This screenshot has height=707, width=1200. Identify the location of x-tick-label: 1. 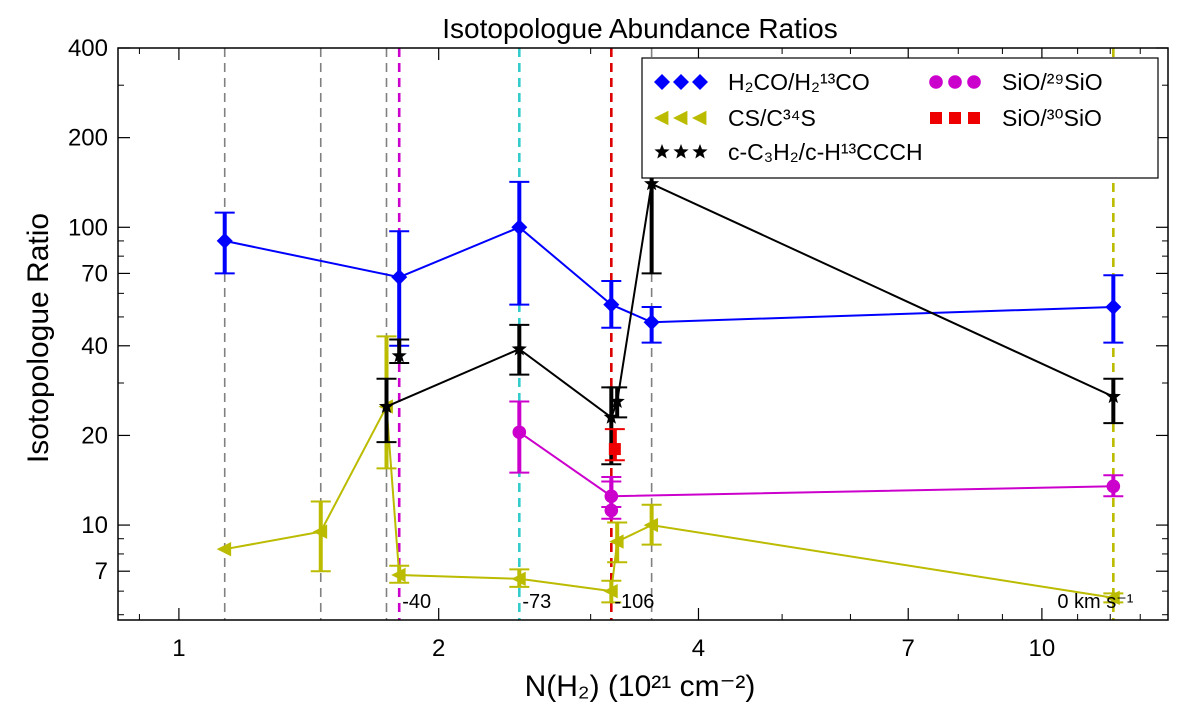
(178, 648).